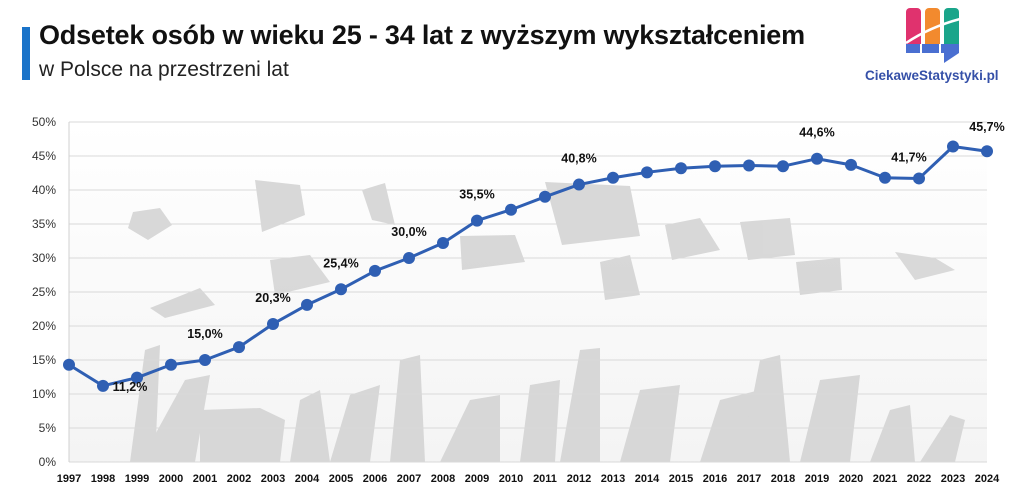  I want to click on x-tick-label: 2014, so click(647, 479).